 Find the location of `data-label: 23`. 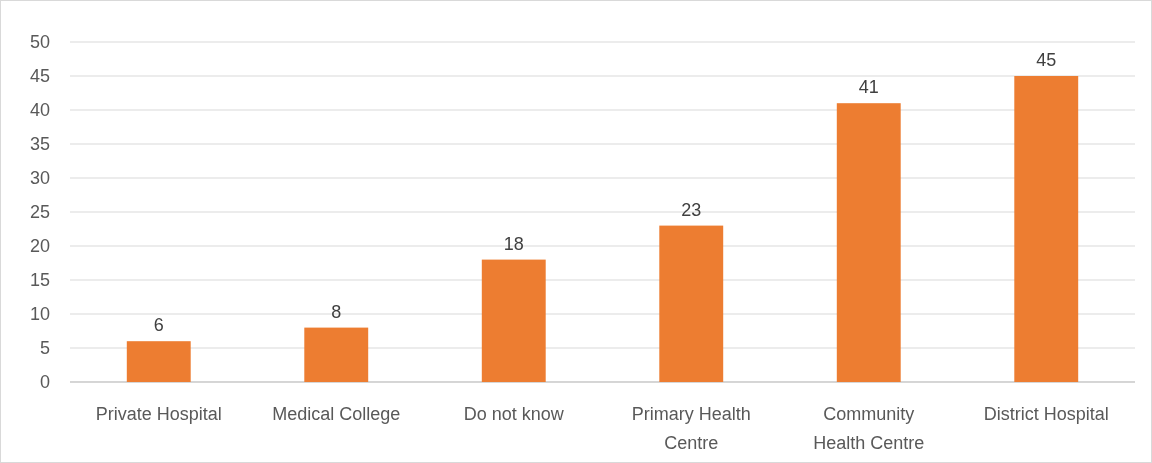

data-label: 23 is located at coordinates (691, 209).